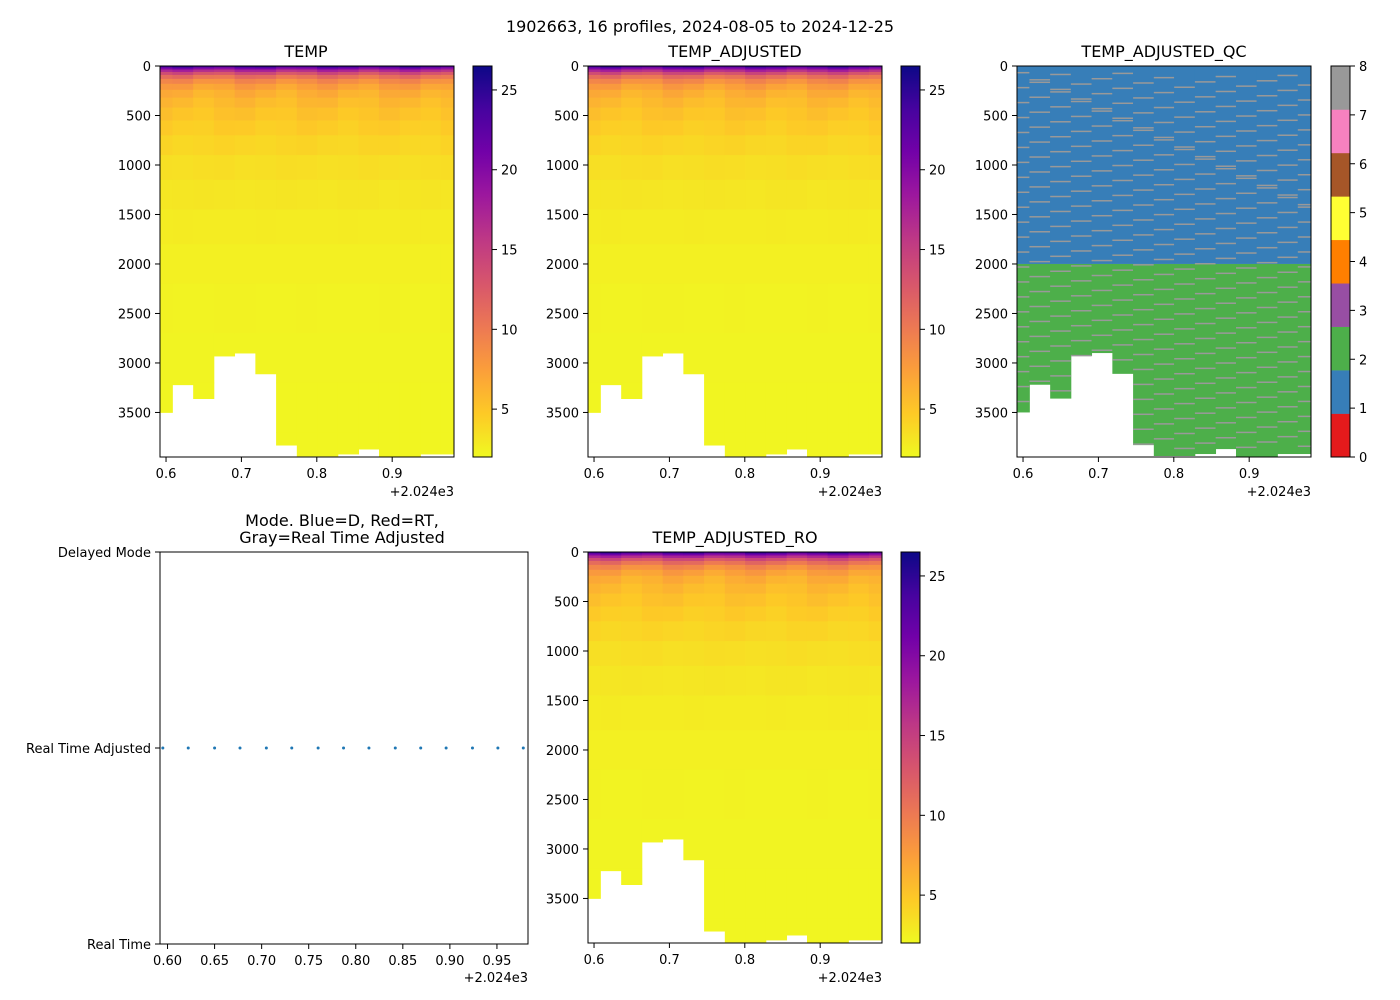  I want to click on temp-colorbar-tick-label: 25, so click(509, 91).